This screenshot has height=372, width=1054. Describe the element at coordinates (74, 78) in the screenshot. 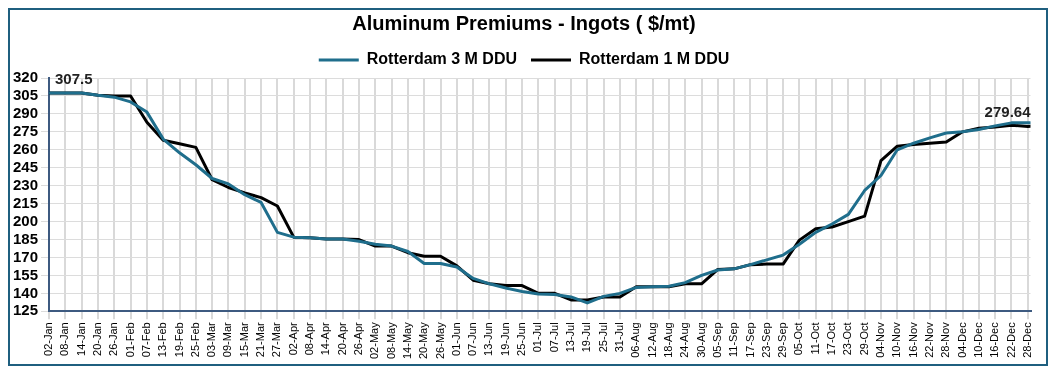

I see `annotation: 307.5` at that location.